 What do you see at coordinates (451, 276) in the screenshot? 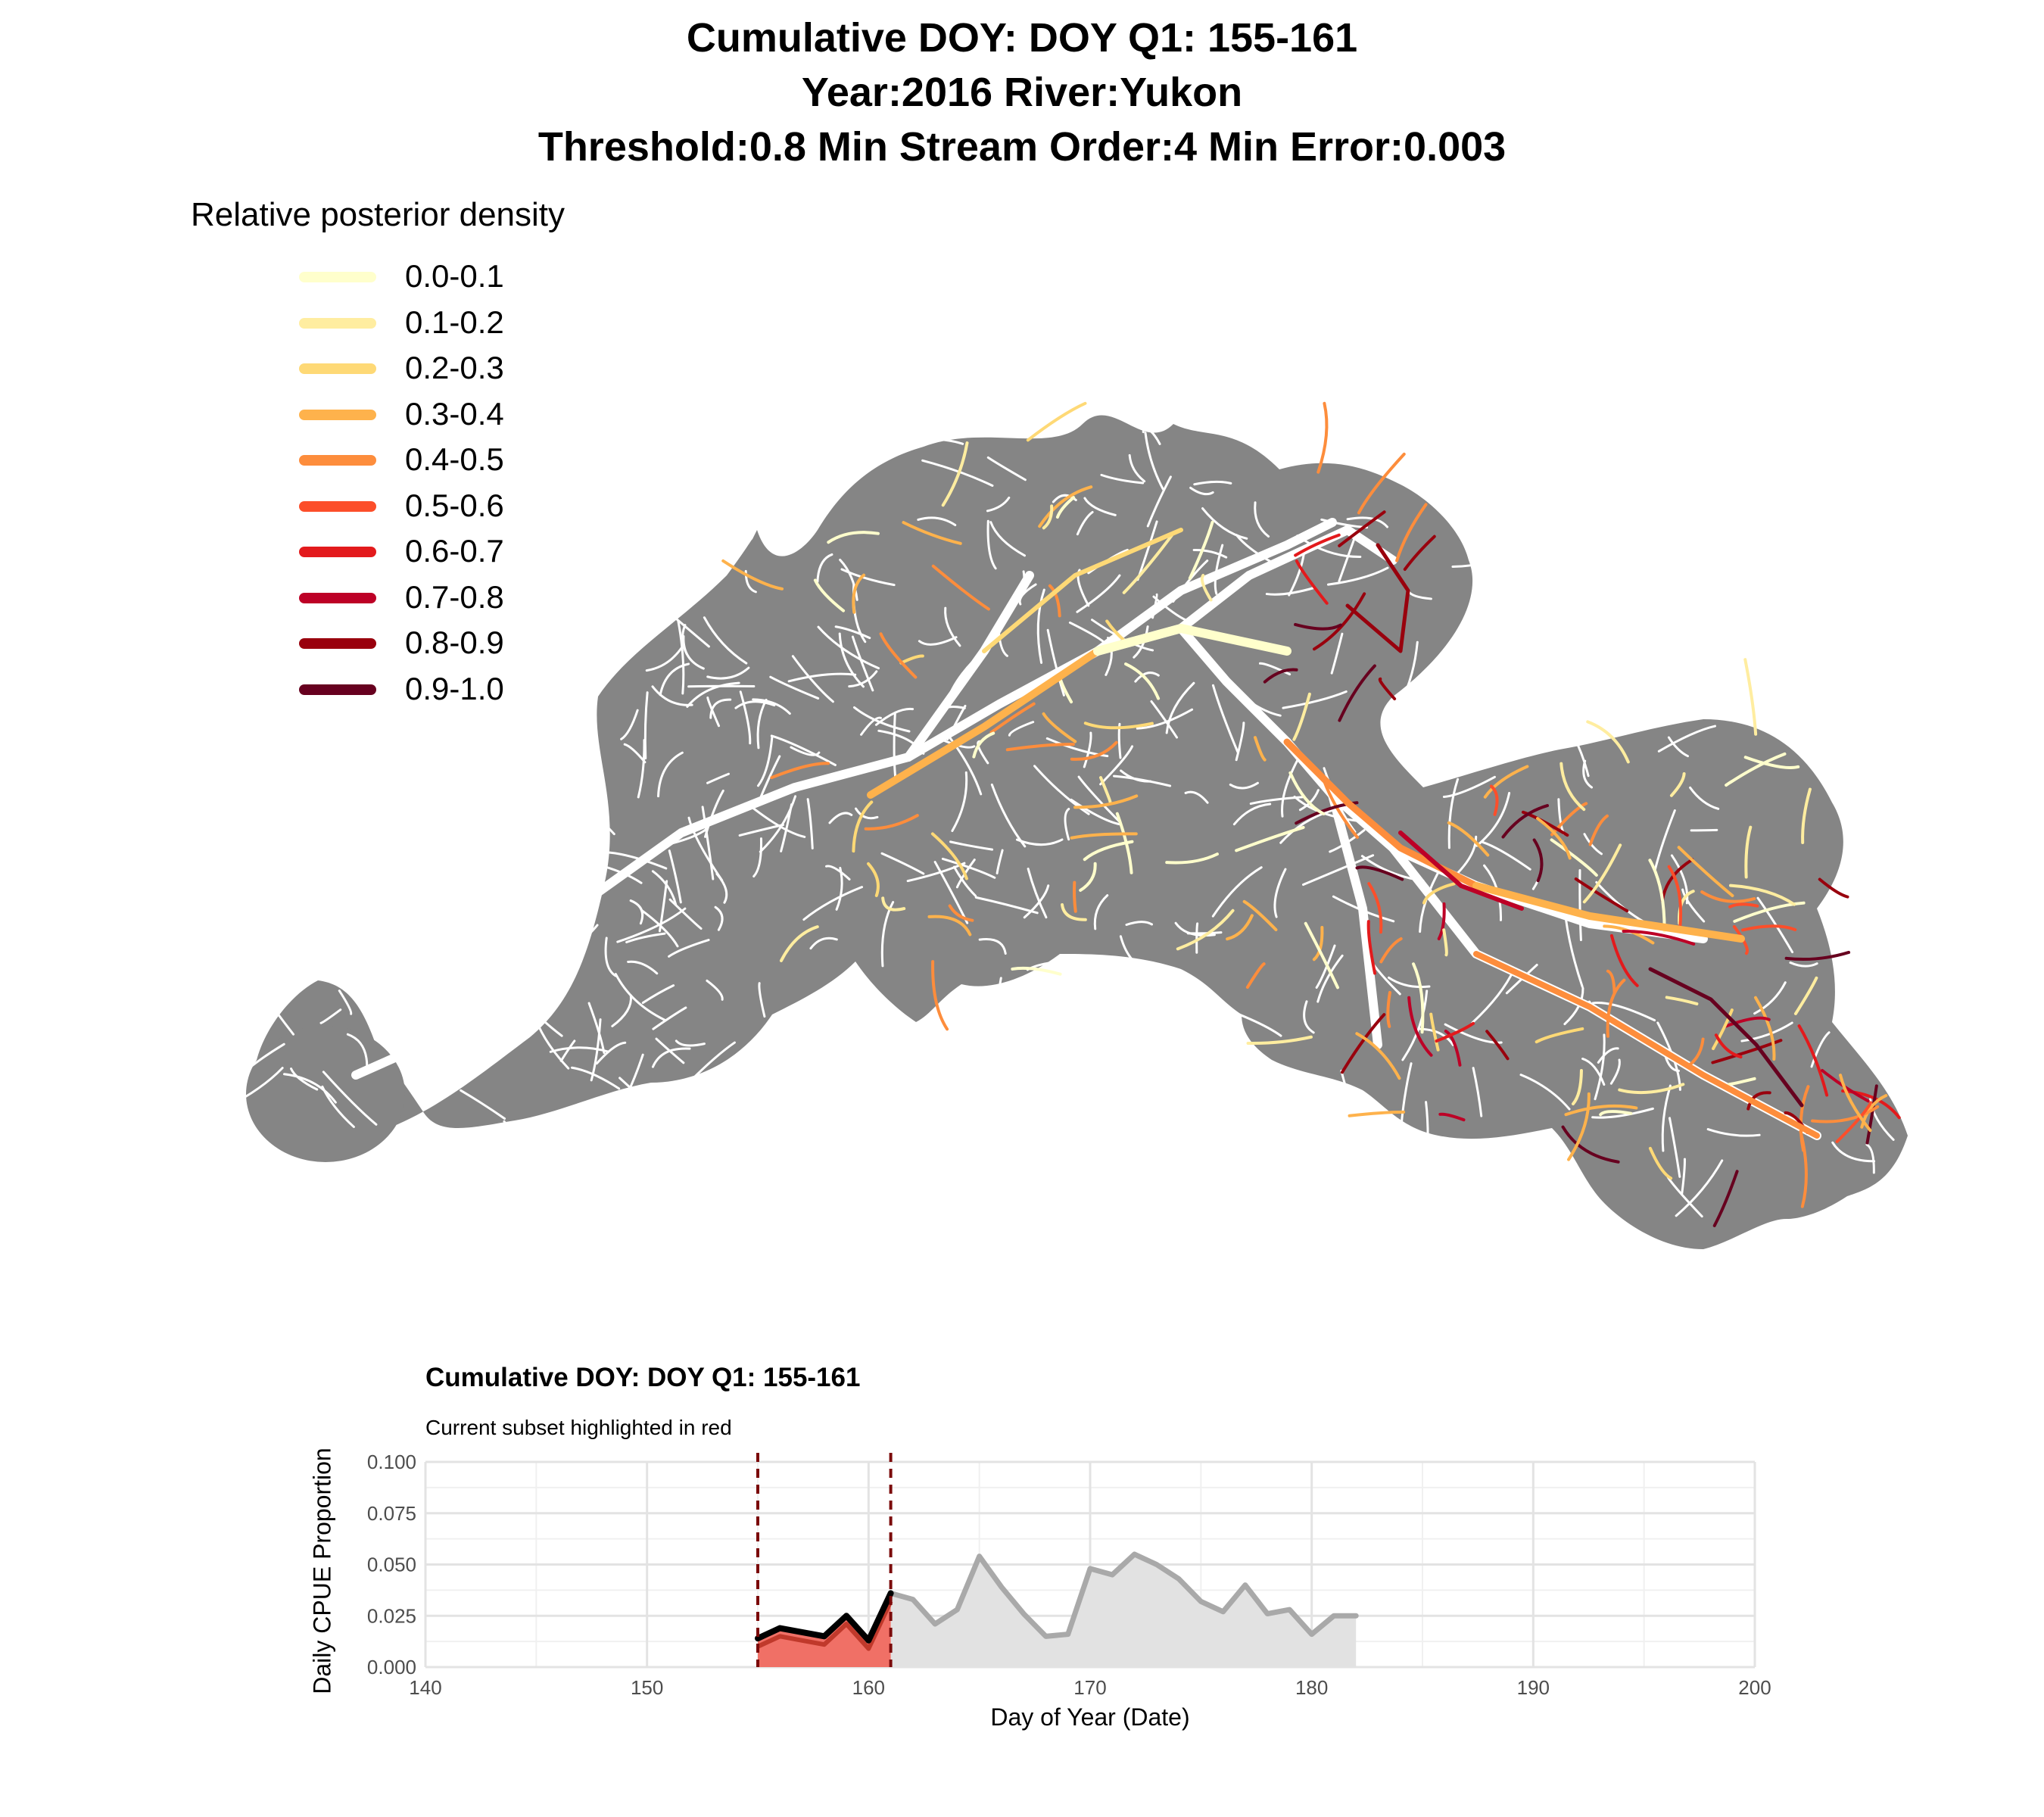
I see `legend-item: 0.0-0.1` at bounding box center [451, 276].